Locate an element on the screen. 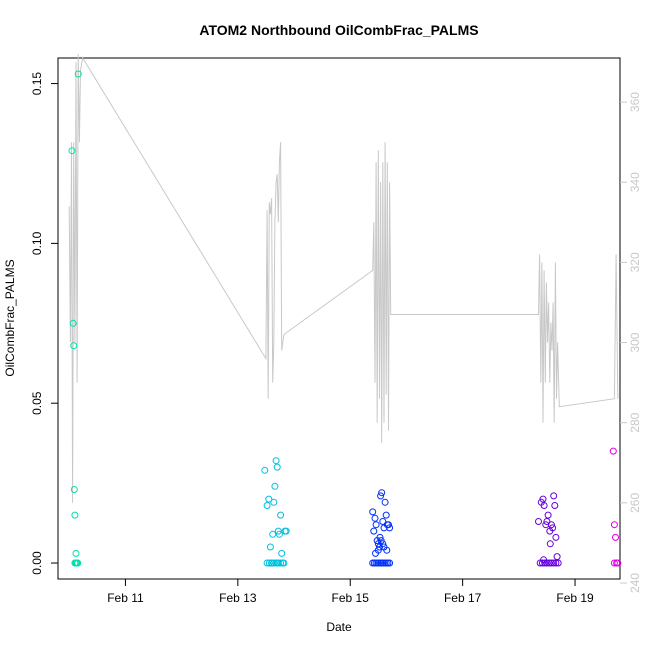 The image size is (650, 650). x-axis-label: Date is located at coordinates (339, 627).